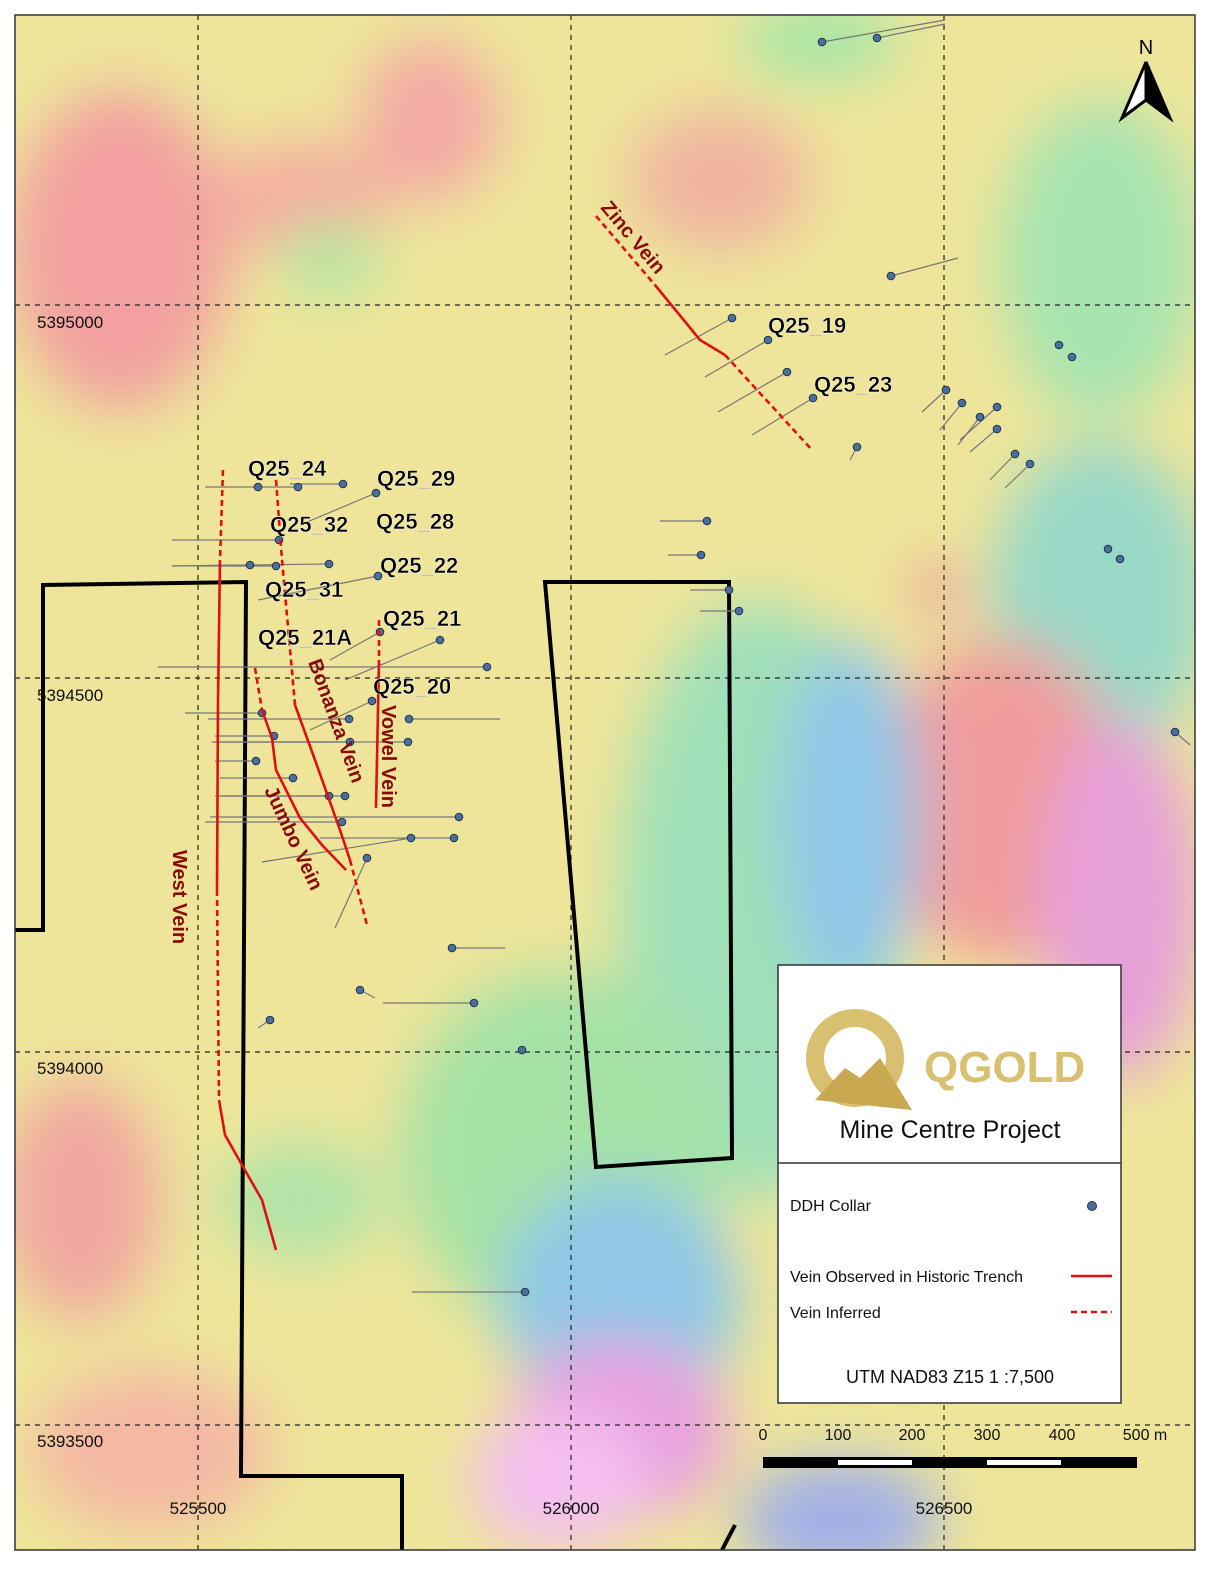 The height and width of the screenshot is (1570, 1209). Describe the element at coordinates (1062, 1435) in the screenshot. I see `scale-label: 400` at that location.